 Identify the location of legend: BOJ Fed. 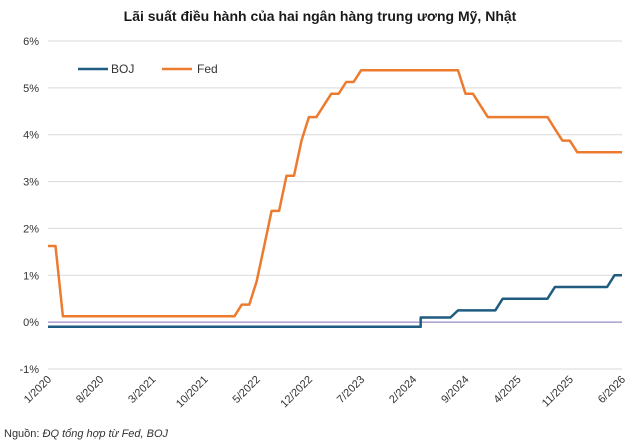
(148, 69).